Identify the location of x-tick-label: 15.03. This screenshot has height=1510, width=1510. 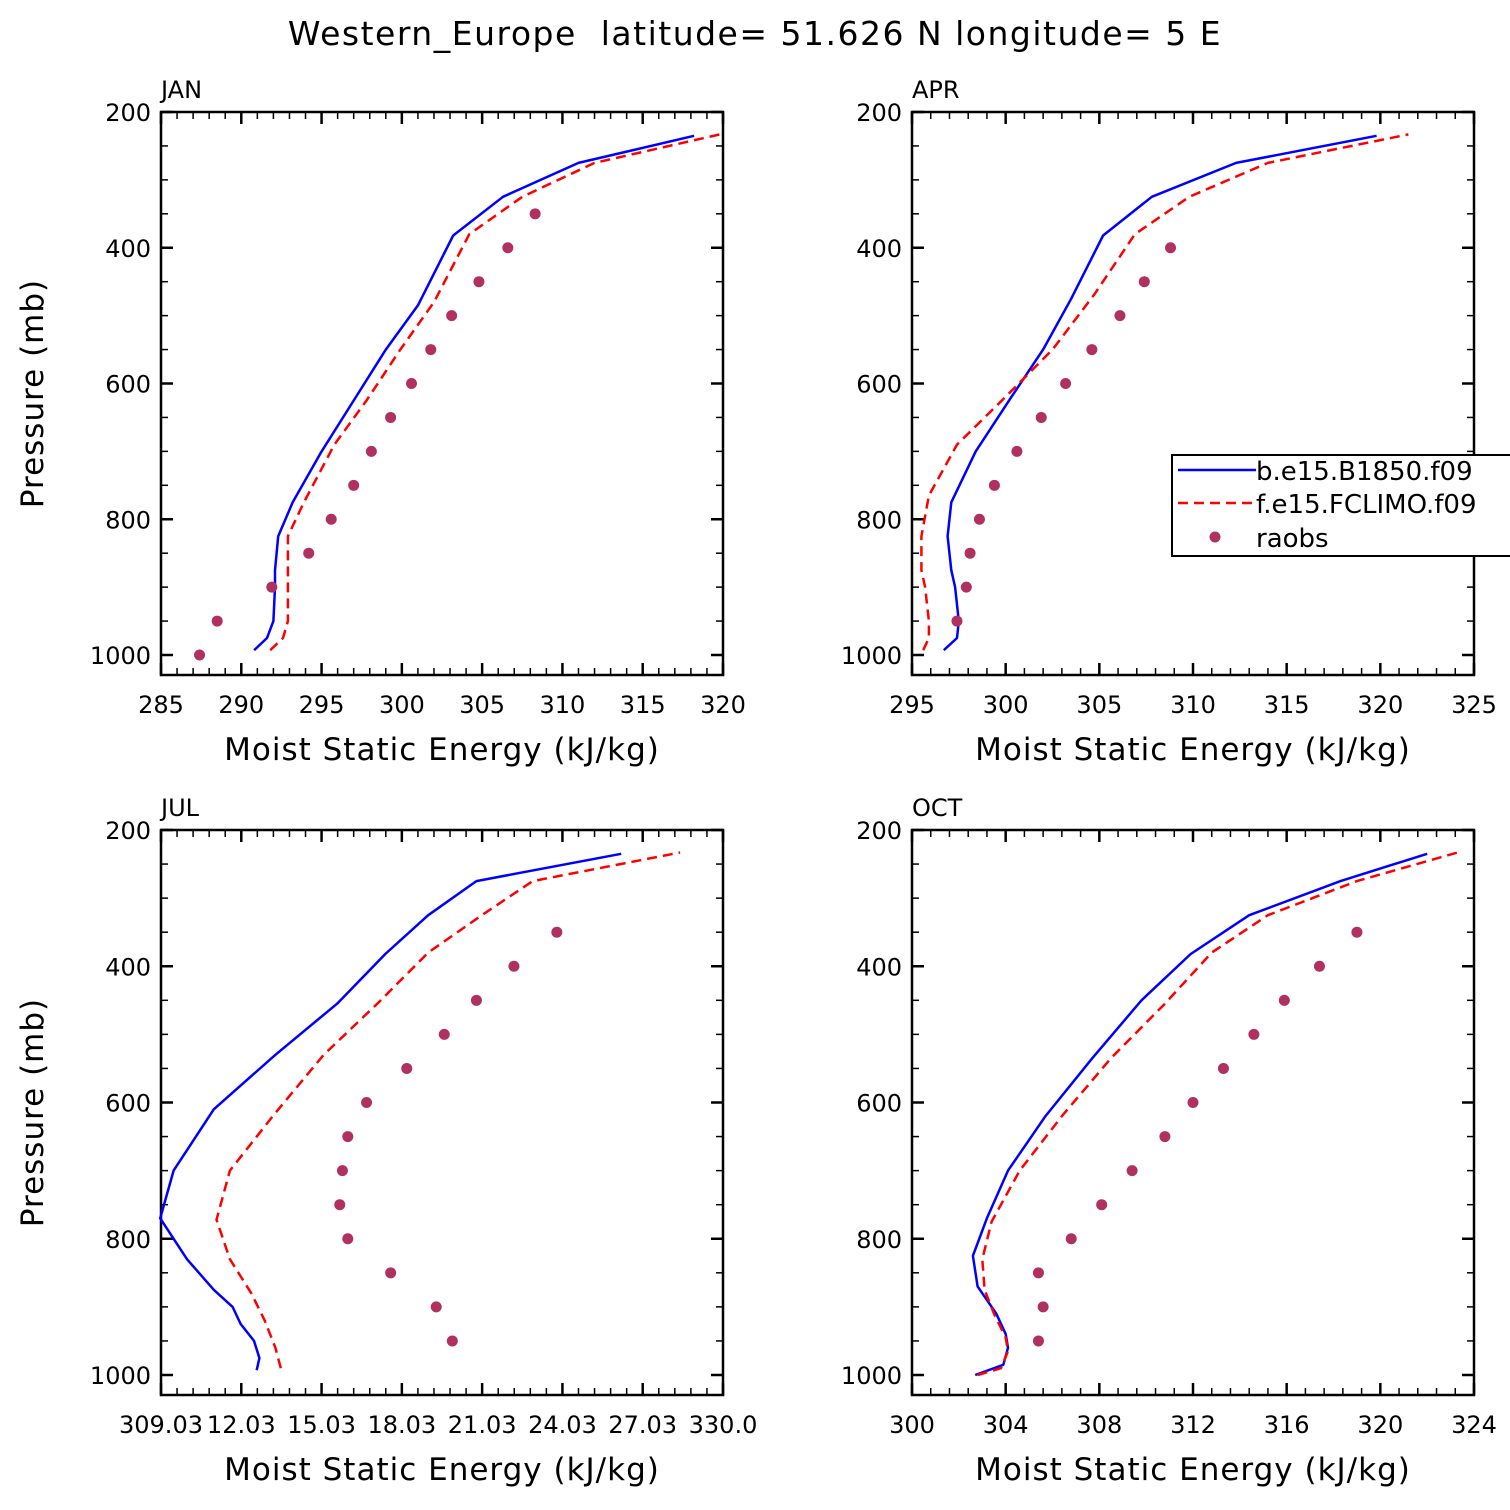
(321, 1425).